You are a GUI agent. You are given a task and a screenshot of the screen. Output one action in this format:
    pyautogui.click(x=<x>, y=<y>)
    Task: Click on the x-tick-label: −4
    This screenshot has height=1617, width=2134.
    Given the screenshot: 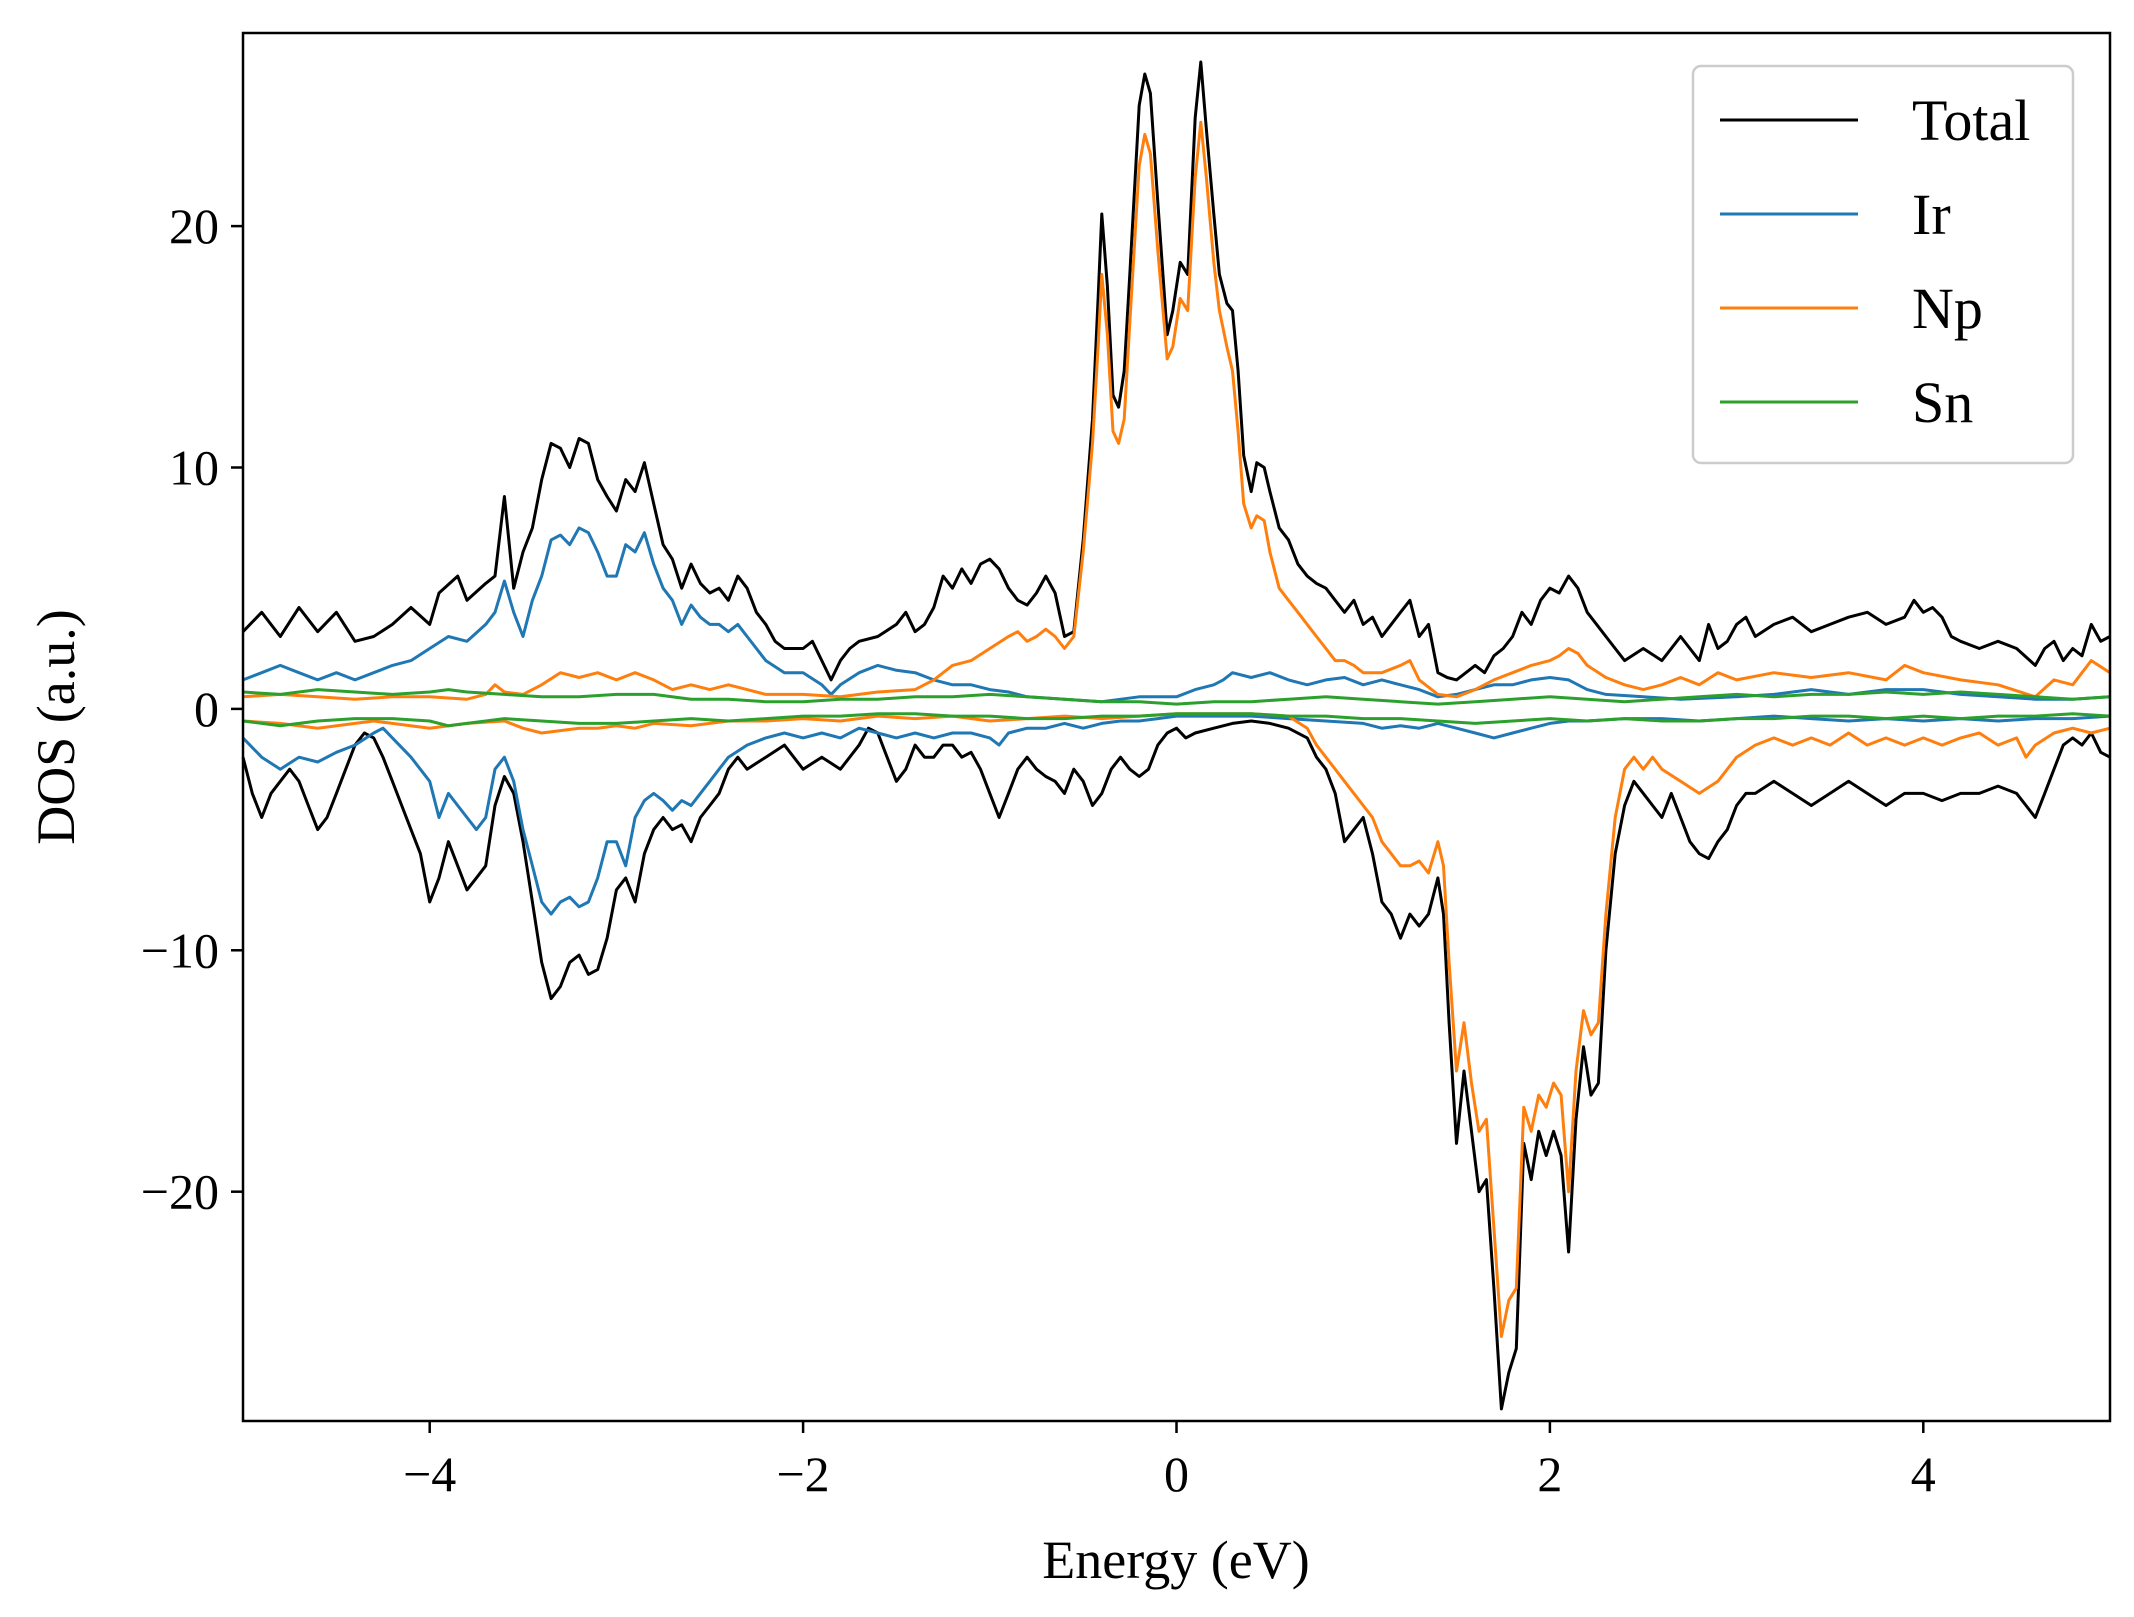 What is the action you would take?
    pyautogui.click(x=429, y=1474)
    